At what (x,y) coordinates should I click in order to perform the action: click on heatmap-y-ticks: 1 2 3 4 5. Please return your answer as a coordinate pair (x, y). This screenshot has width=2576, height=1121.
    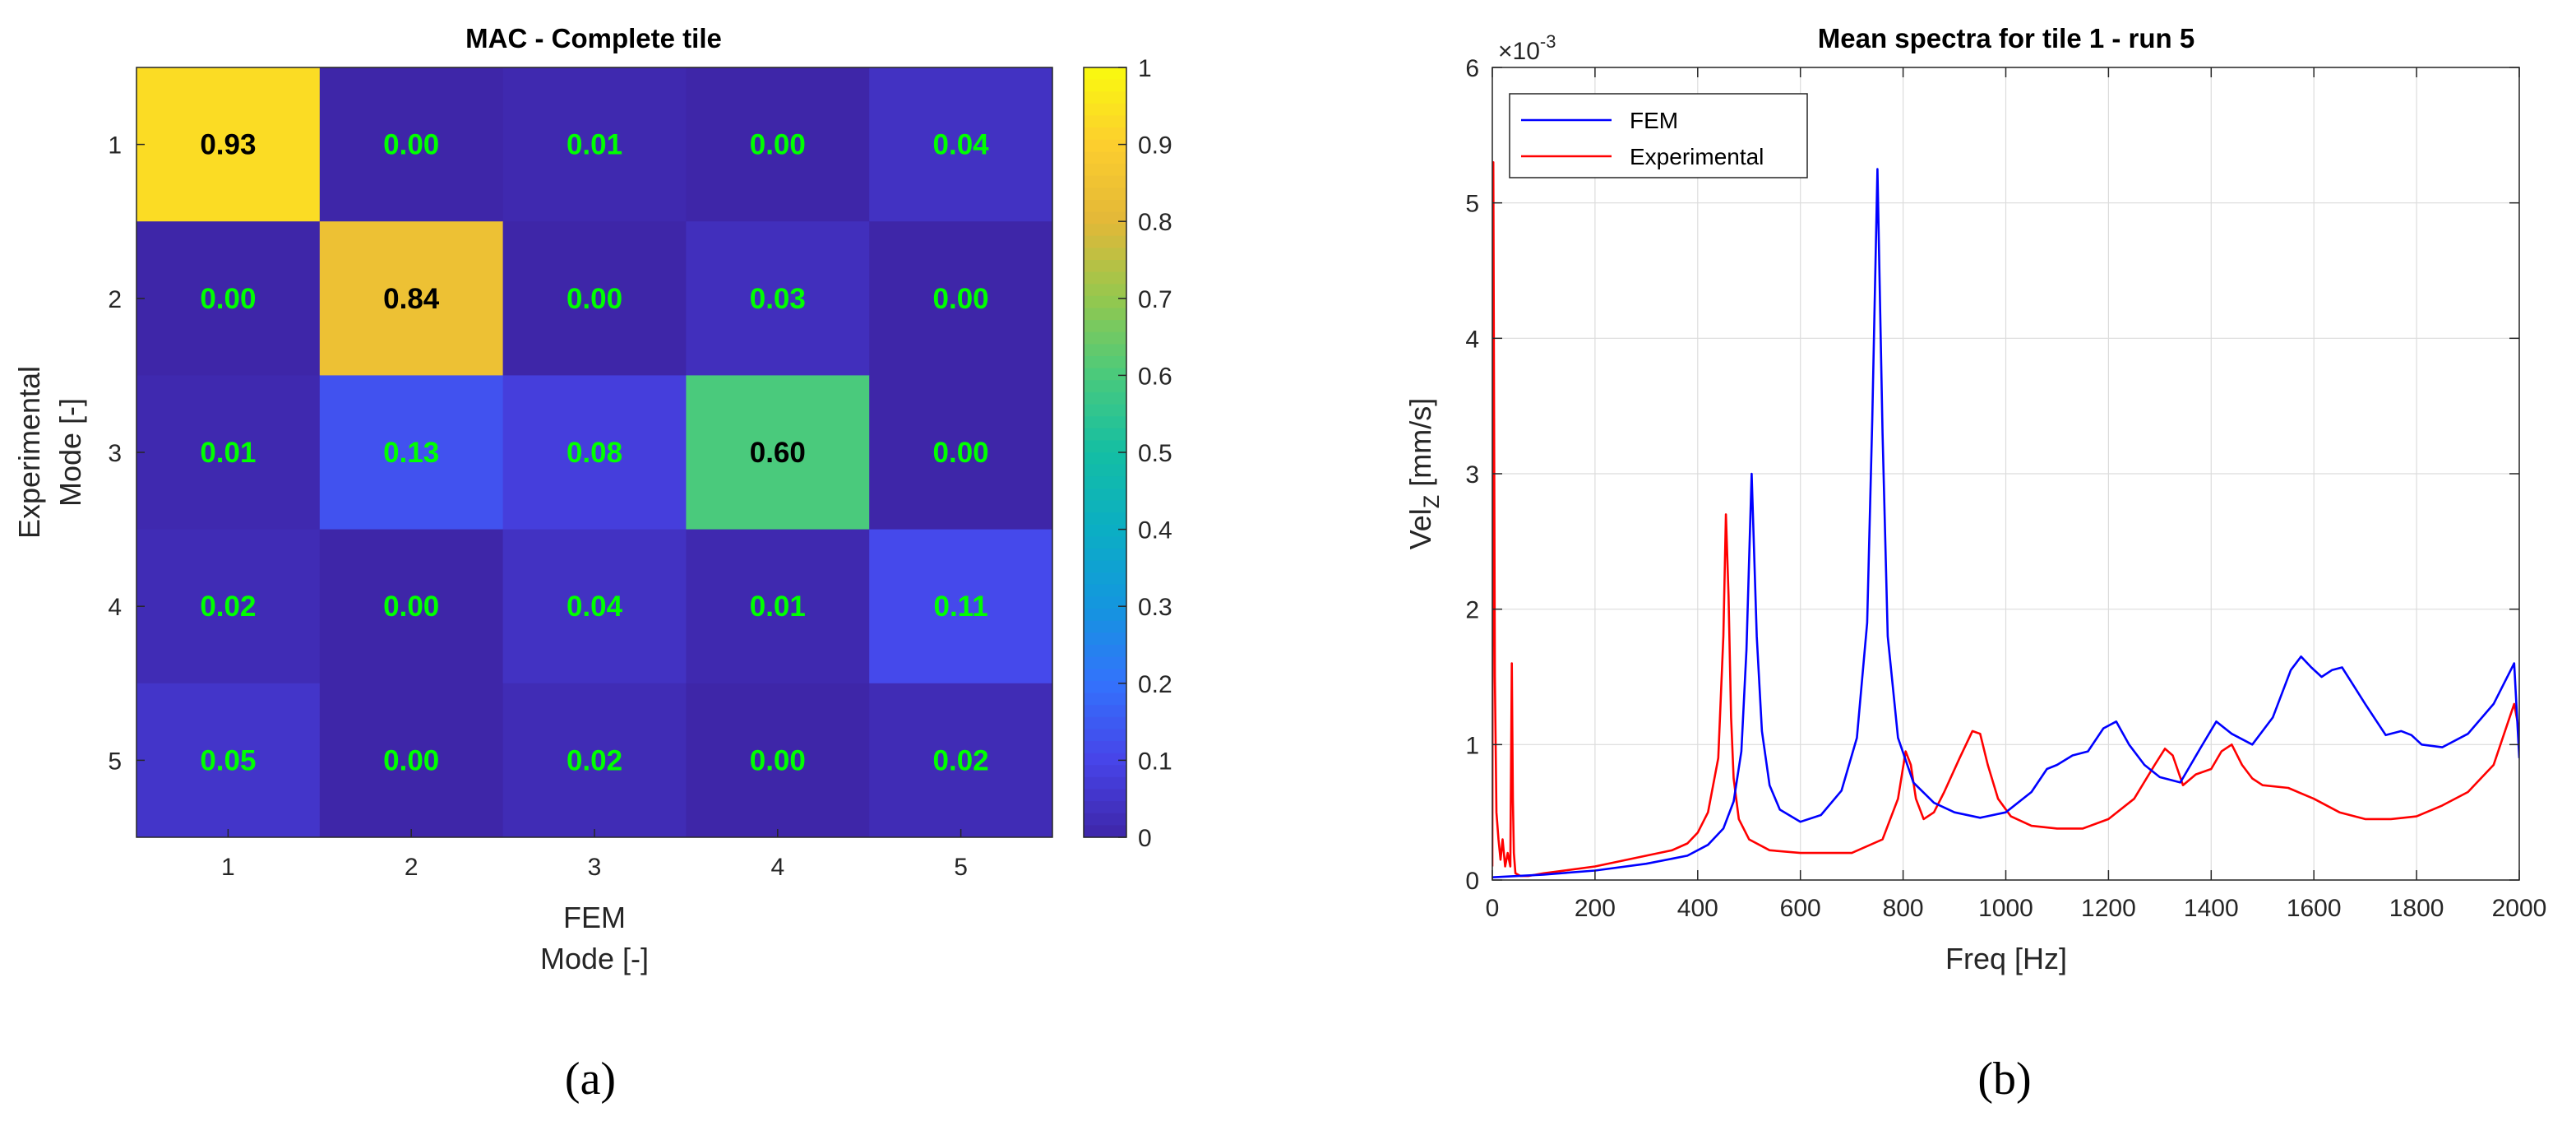
    Looking at the image, I should click on (126, 454).